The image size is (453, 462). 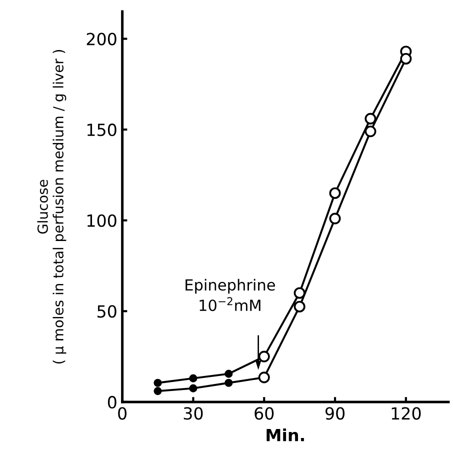 I want to click on x-tick-label: 60, so click(x=264, y=413).